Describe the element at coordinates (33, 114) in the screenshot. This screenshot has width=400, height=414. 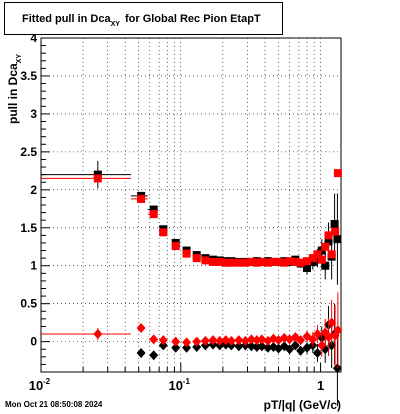
I see `y-tick-label: 3` at that location.